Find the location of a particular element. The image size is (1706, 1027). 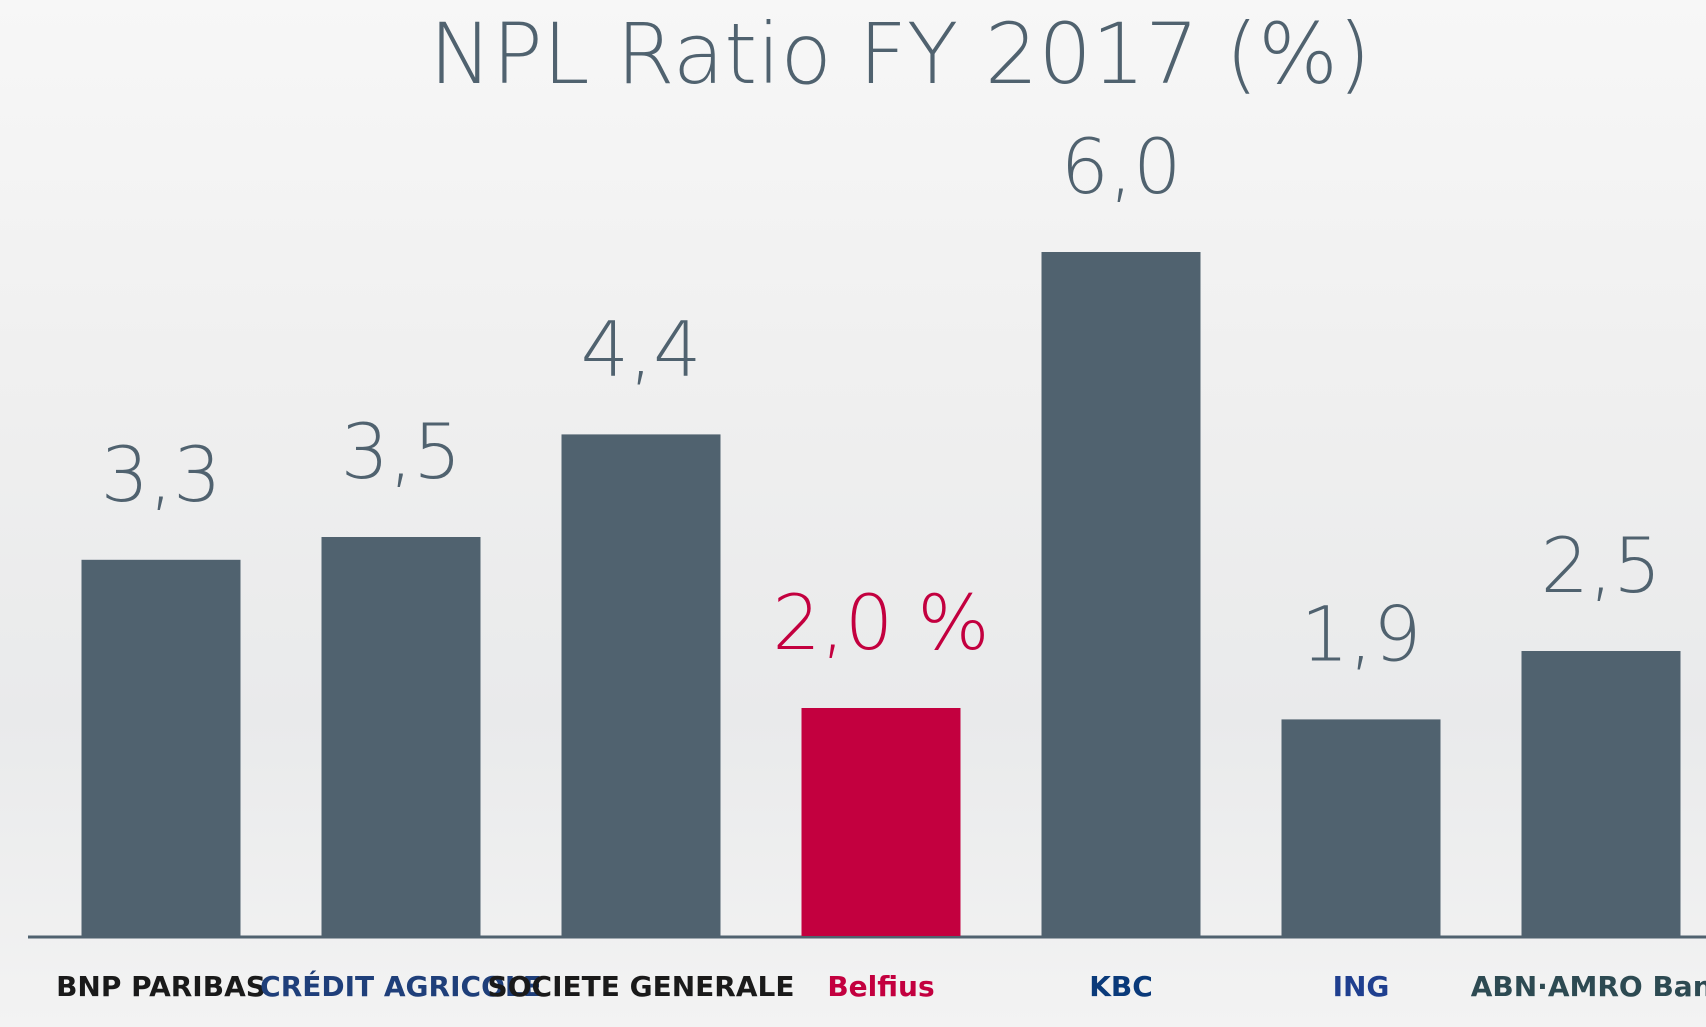

value-label: 1,9 is located at coordinates (1361, 633).